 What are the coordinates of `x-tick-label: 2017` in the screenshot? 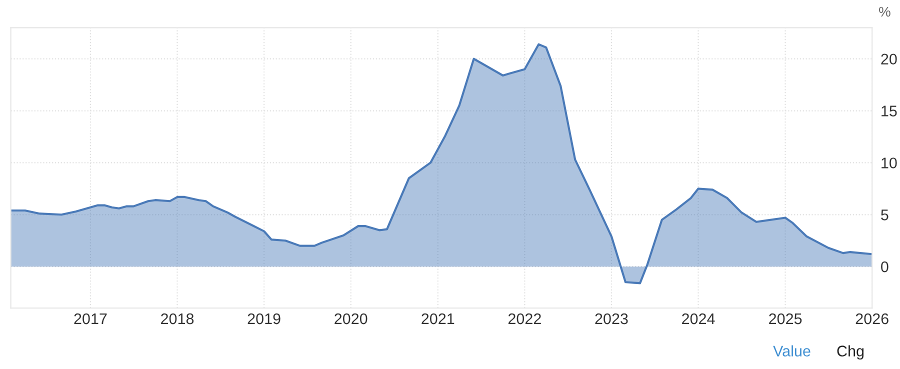 It's located at (90, 318).